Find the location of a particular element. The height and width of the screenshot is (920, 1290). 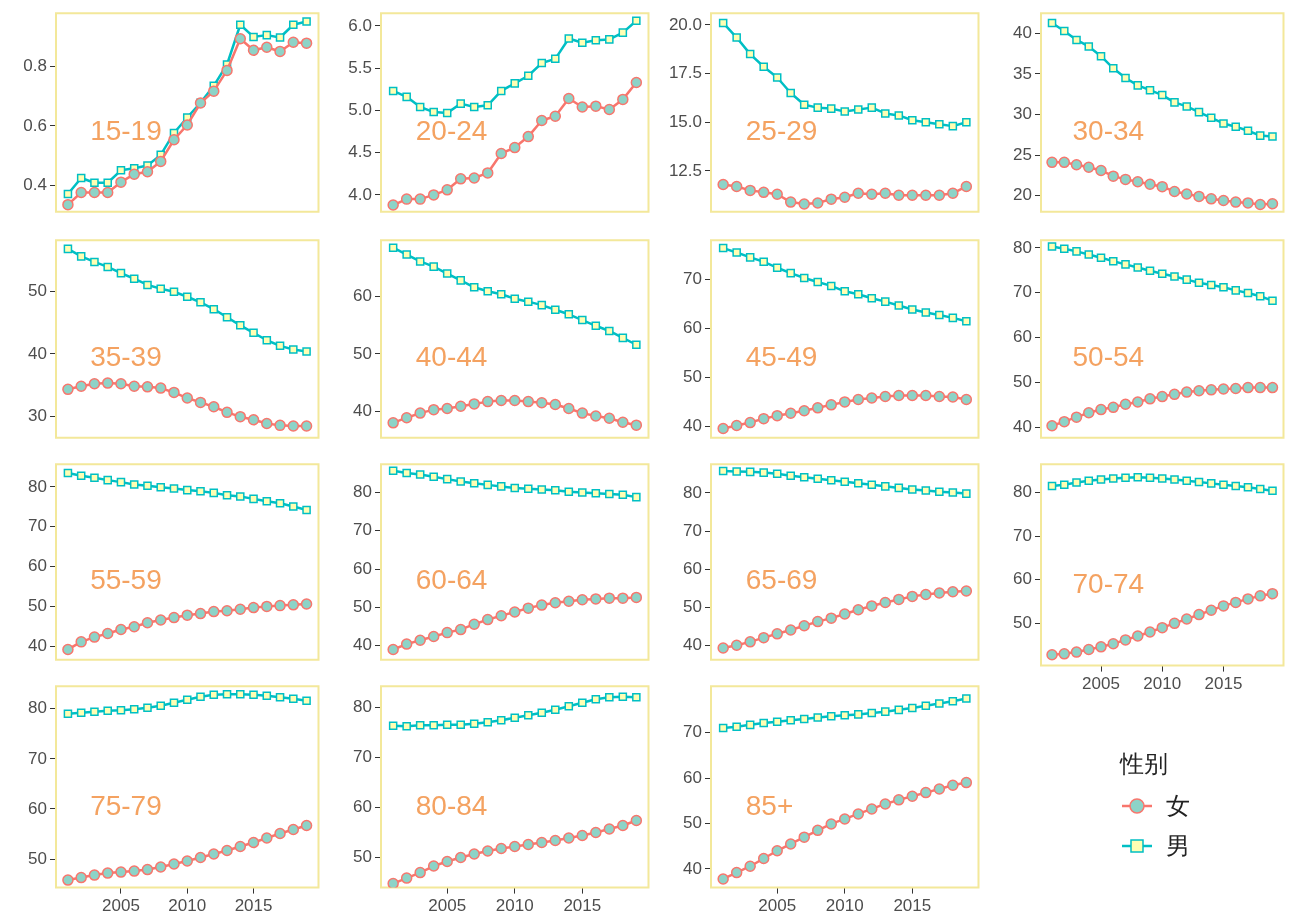

y-tick-label: 5.0 is located at coordinates (360, 110).